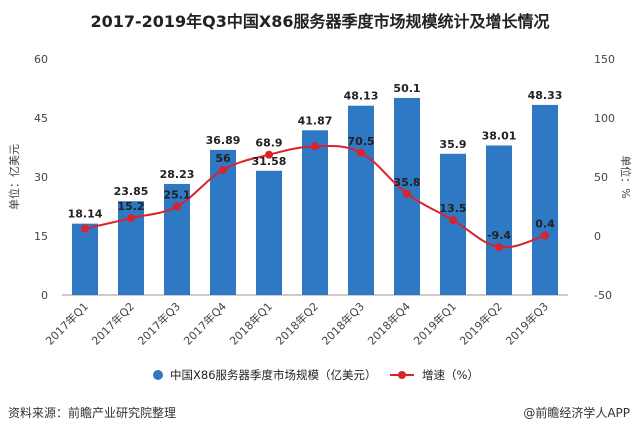  Describe the element at coordinates (604, 118) in the screenshot. I see `y-right-tick-label: 100` at that location.